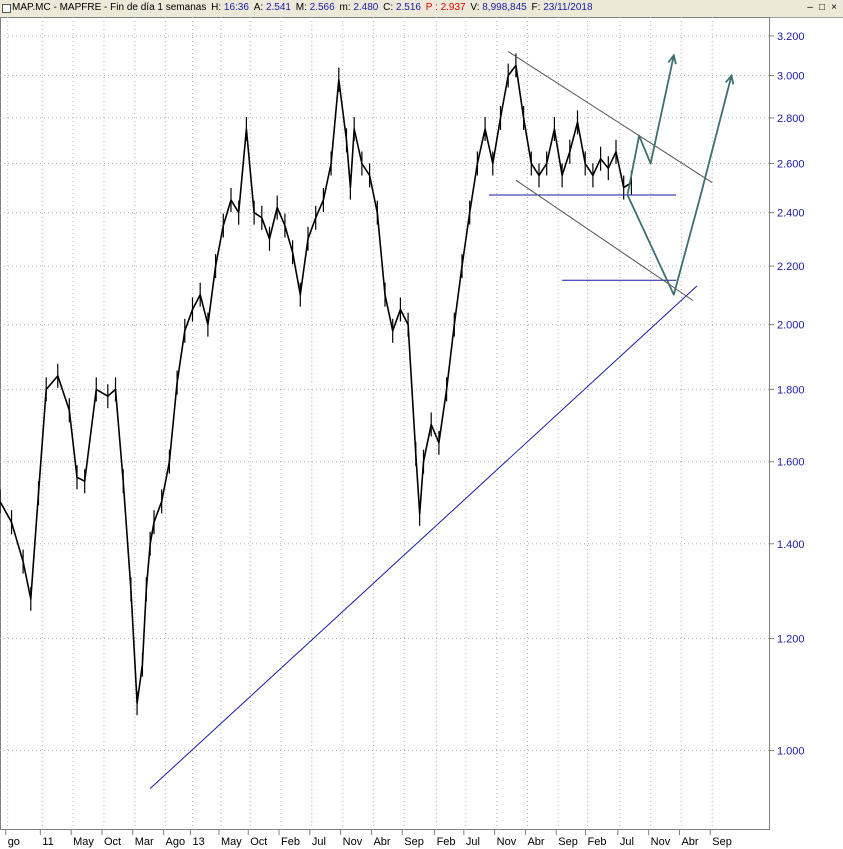 This screenshot has width=843, height=849. Describe the element at coordinates (791, 326) in the screenshot. I see `y-tick-label: 2.000` at that location.